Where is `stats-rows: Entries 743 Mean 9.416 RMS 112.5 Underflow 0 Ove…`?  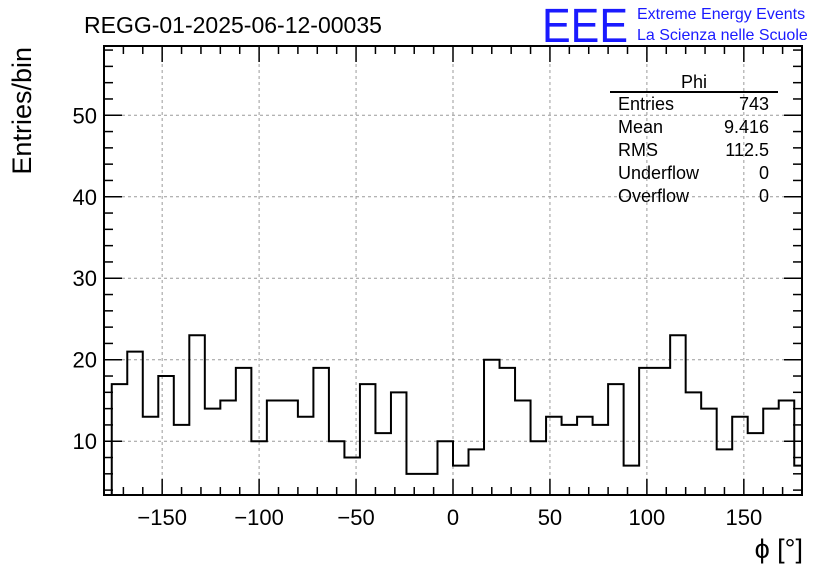
stats-rows: Entries 743 Mean 9.416 RMS 112.5 Underflow 0 Ove… is located at coordinates (693, 150).